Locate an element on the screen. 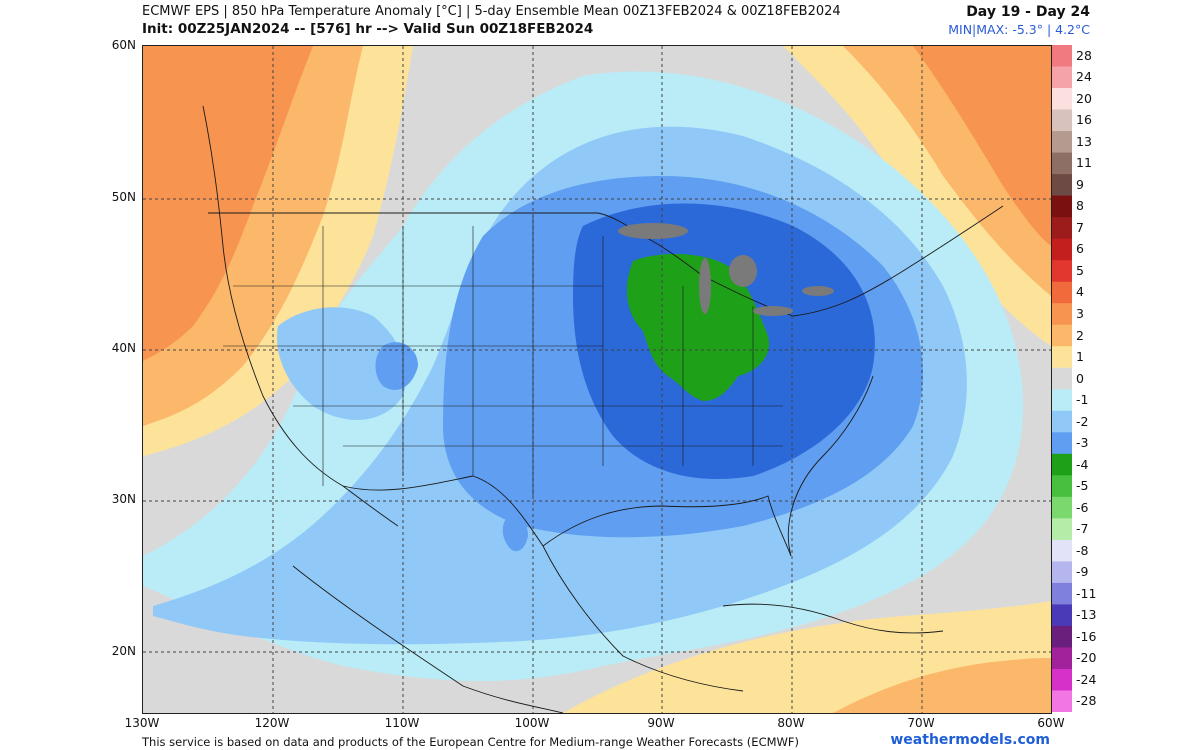 The width and height of the screenshot is (1202, 750). lon-label-90w: 90W is located at coordinates (661, 723).